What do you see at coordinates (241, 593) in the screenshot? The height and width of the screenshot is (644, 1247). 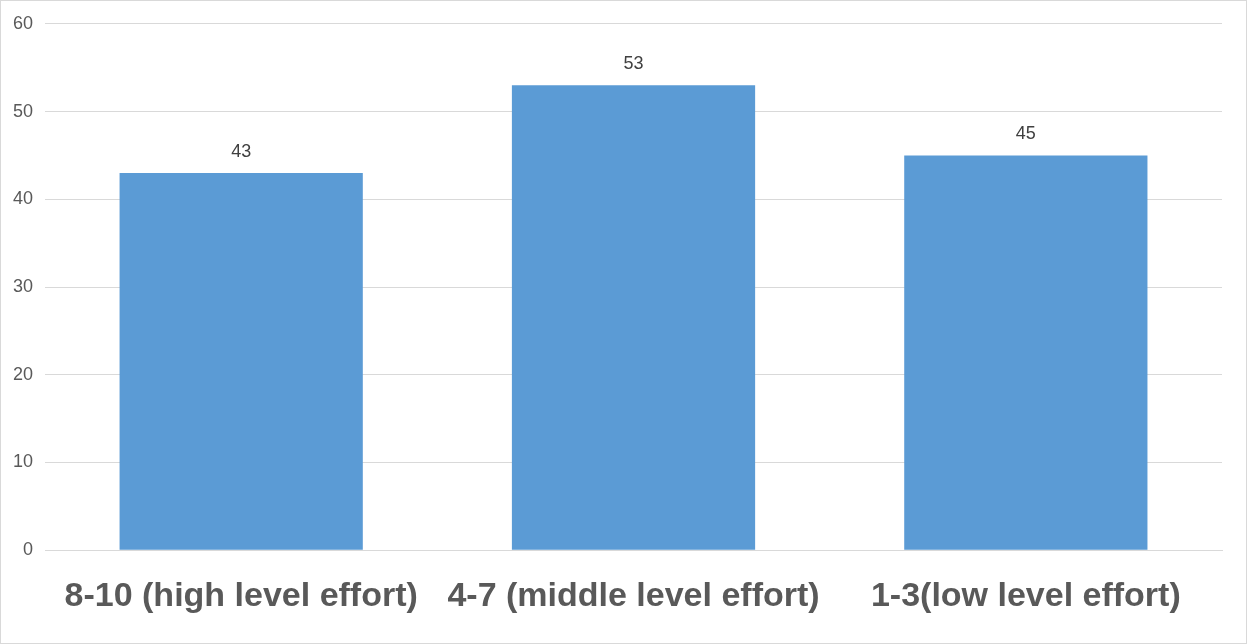 I see `x-tick-label: 8-10 (high level effort)` at bounding box center [241, 593].